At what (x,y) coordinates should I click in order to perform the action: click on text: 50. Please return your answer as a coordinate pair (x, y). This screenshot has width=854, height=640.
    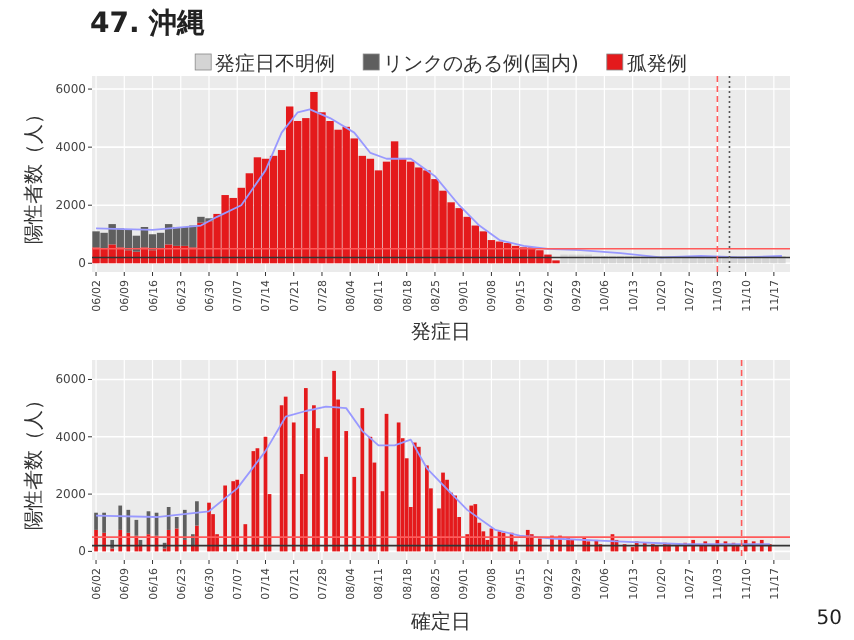
    Looking at the image, I should click on (829, 619).